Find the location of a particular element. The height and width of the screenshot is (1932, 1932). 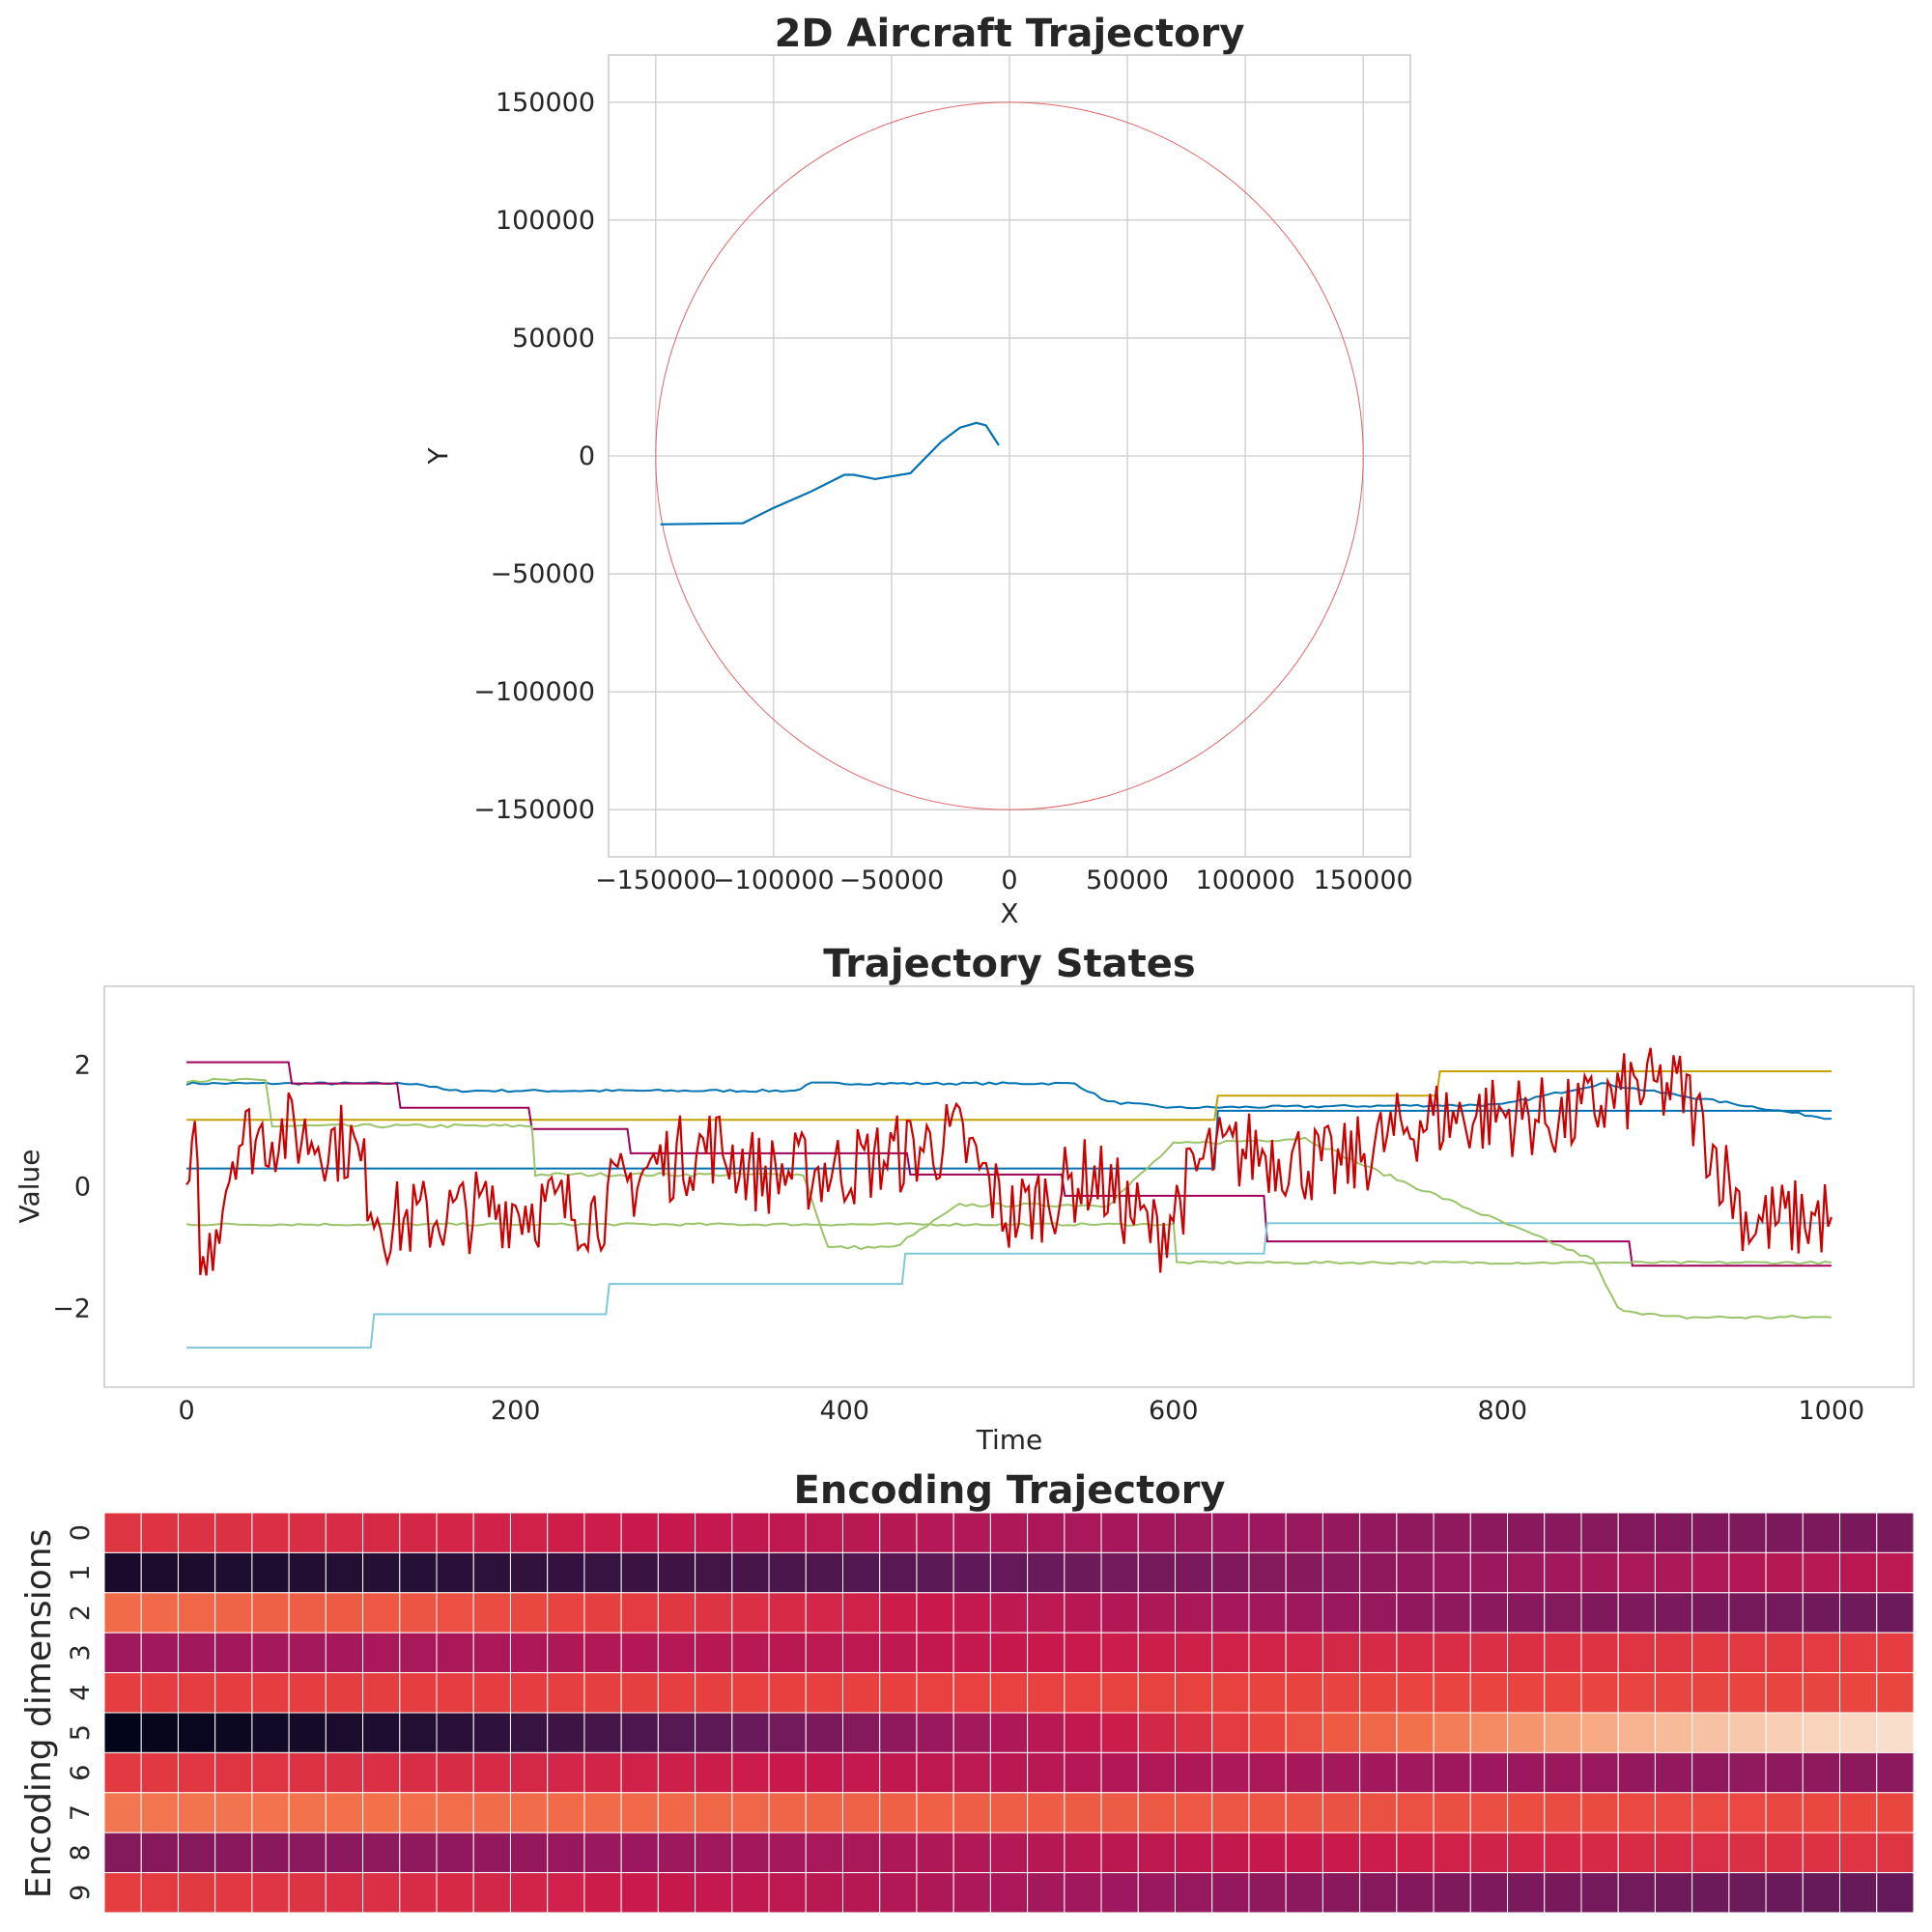

row-label: 4 is located at coordinates (81, 1693).